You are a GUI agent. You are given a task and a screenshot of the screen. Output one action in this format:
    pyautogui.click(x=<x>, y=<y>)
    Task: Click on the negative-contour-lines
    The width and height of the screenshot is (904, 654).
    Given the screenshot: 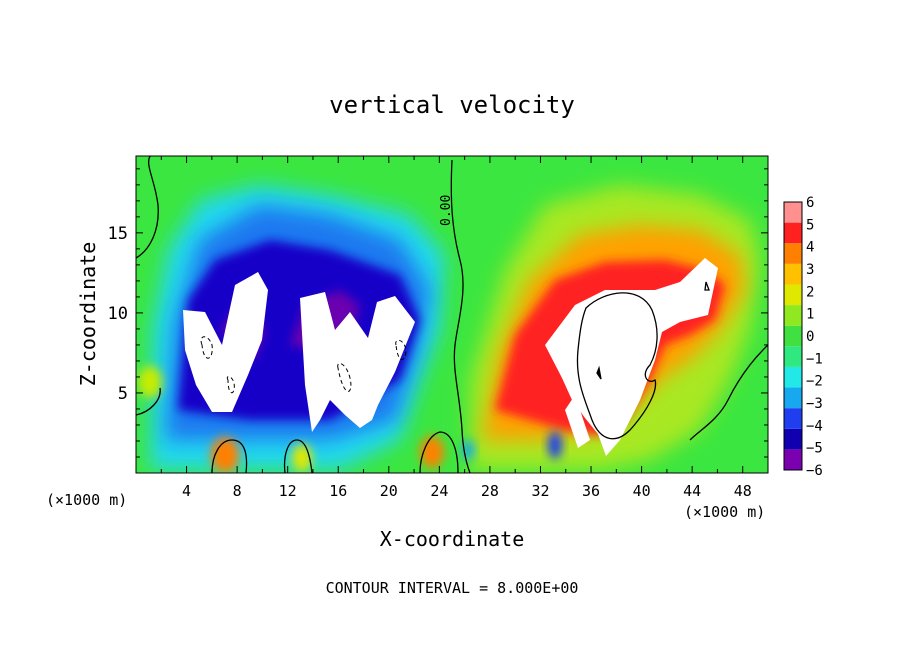 What is the action you would take?
    pyautogui.click(x=303, y=365)
    